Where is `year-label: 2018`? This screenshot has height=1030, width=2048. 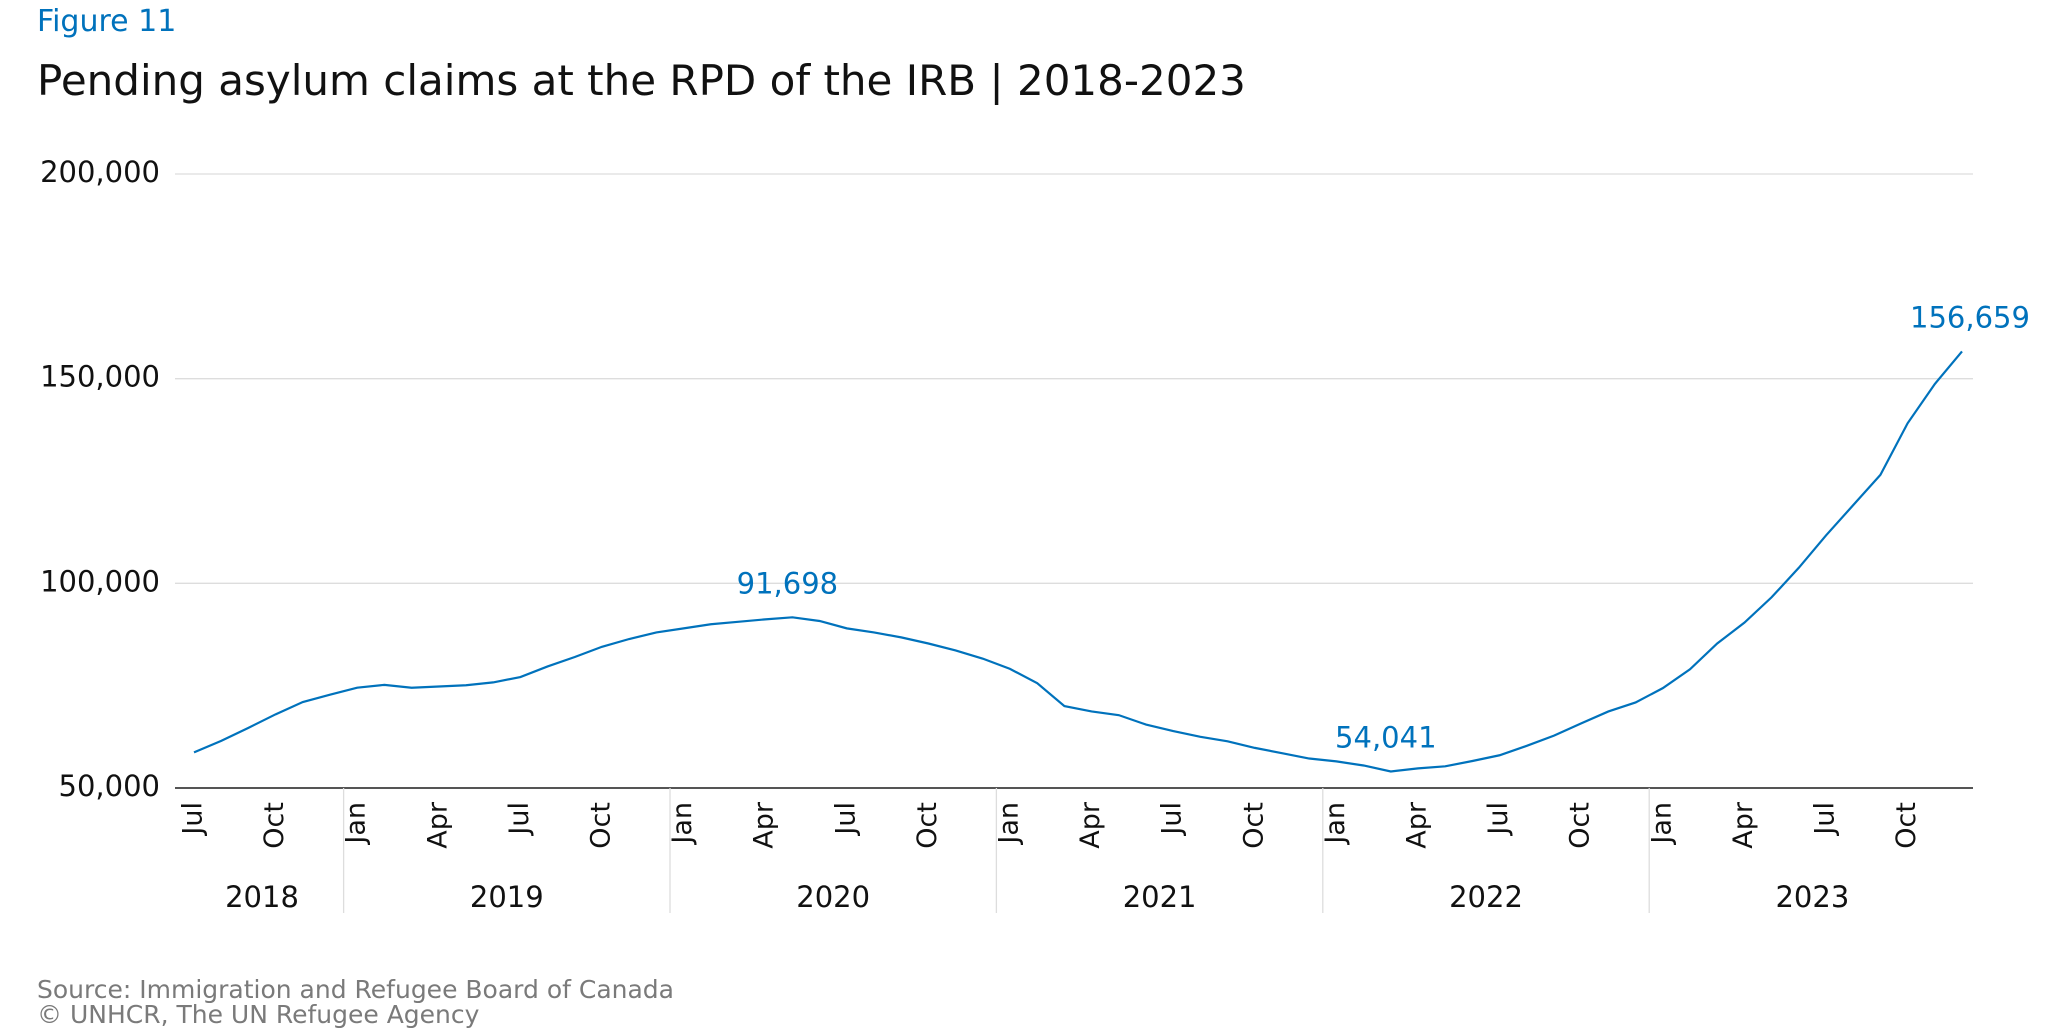 year-label: 2018 is located at coordinates (262, 897).